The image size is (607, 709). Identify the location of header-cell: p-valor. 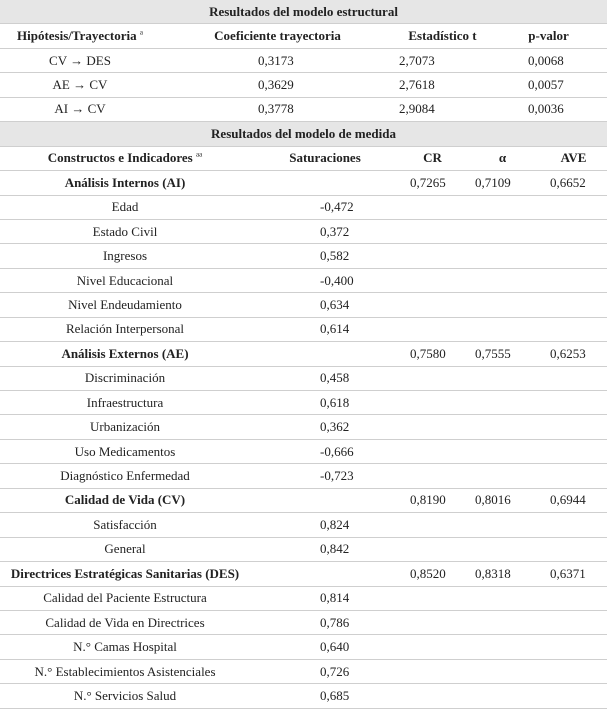
(548, 36).